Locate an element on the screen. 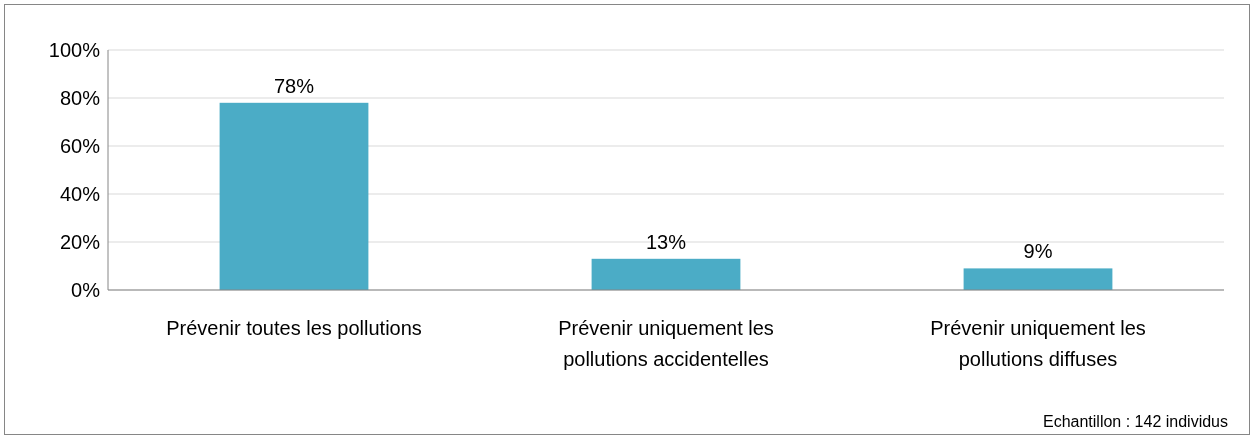  x-tick-label: Prévenir uniquement les pollutions diffuses is located at coordinates (1038, 343).